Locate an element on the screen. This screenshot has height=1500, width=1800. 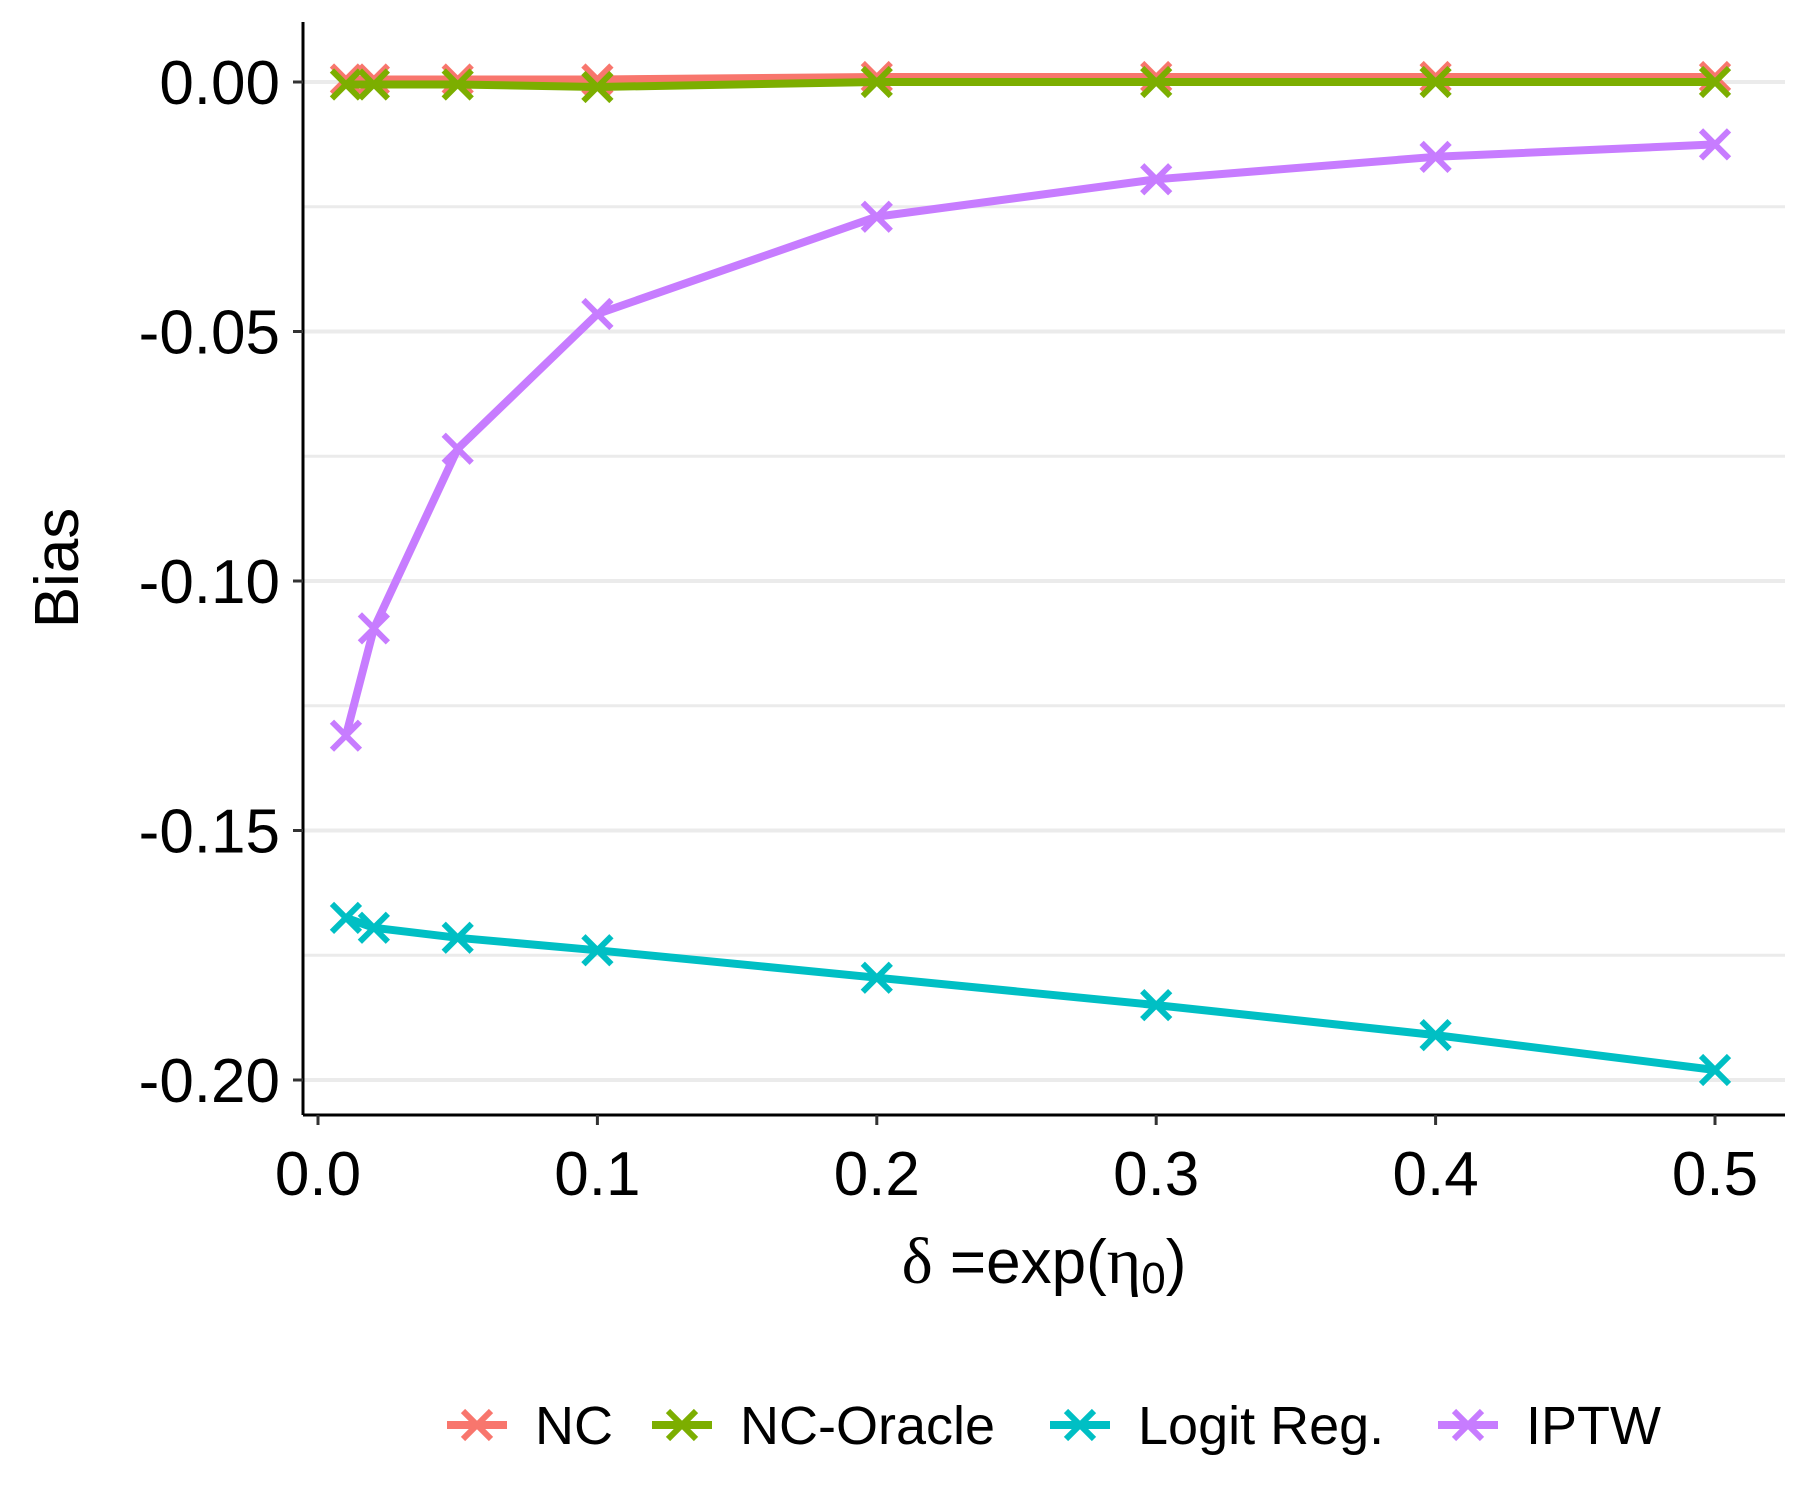
series-line-nc is located at coordinates (1030, 78).